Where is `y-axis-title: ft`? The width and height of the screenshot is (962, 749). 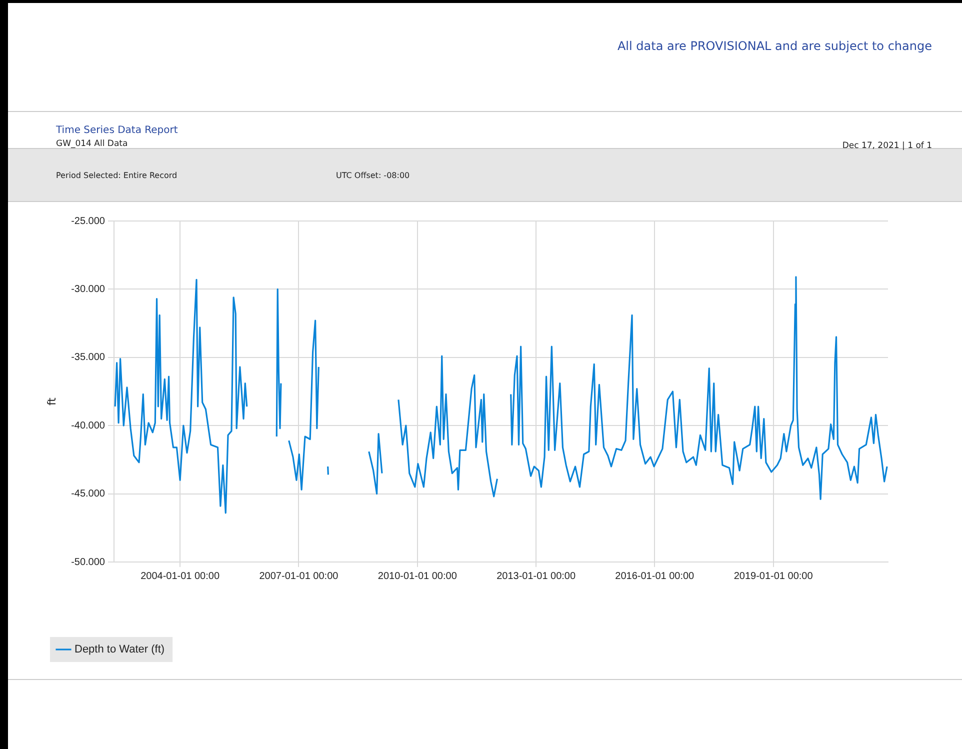 y-axis-title: ft is located at coordinates (52, 402).